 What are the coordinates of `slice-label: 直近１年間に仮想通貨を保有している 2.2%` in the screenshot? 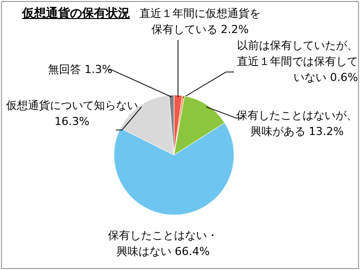 It's located at (200, 22).